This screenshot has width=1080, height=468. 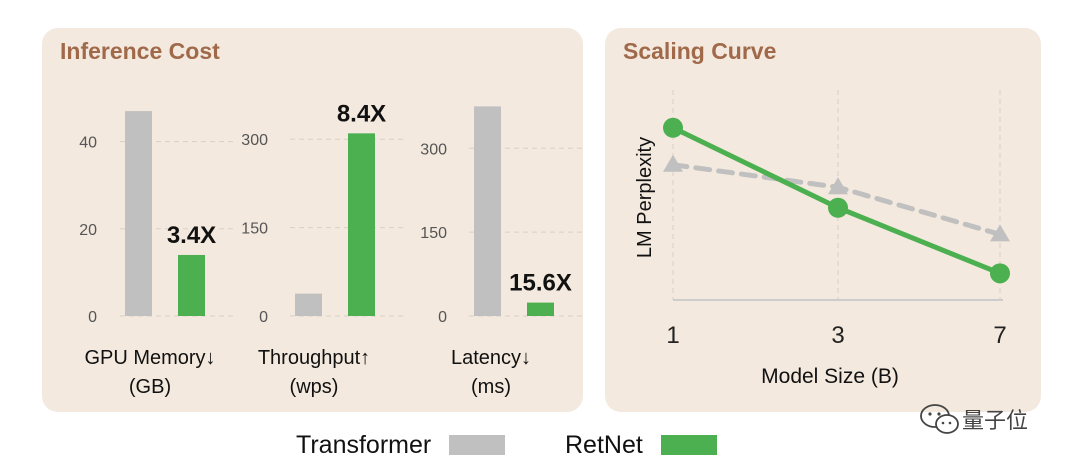 What do you see at coordinates (361, 113) in the screenshot?
I see `throughput-annotation: 8.4X` at bounding box center [361, 113].